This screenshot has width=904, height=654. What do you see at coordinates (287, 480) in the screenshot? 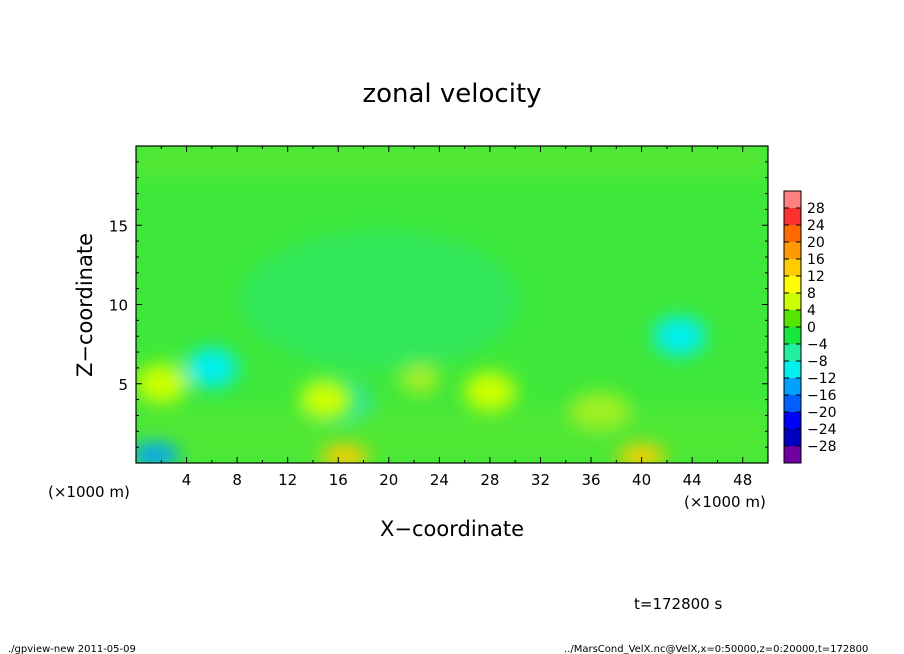
I see `x-tick-label: 12` at bounding box center [287, 480].